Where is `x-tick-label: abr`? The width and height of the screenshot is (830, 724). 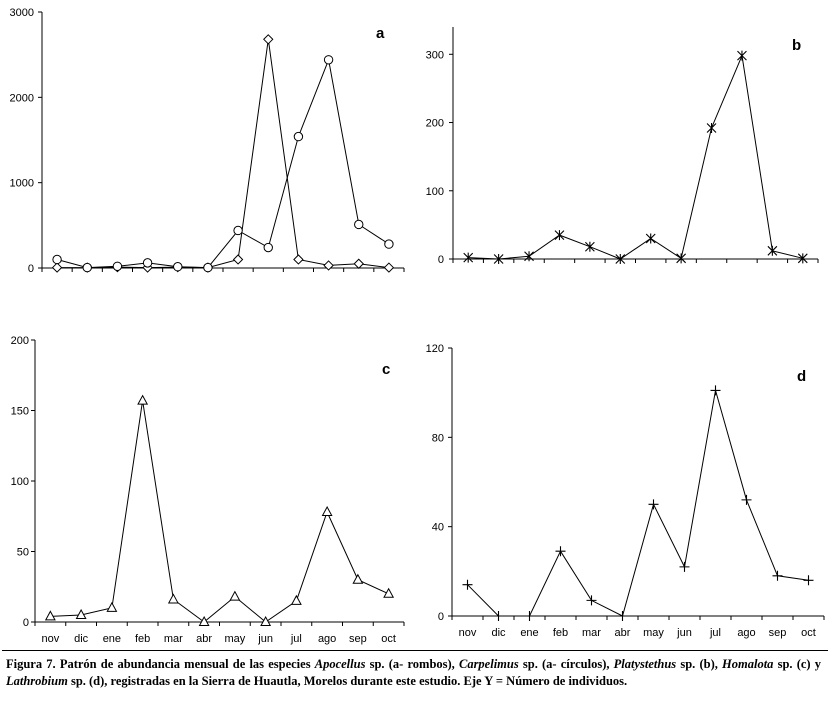 x-tick-label: abr is located at coordinates (623, 633).